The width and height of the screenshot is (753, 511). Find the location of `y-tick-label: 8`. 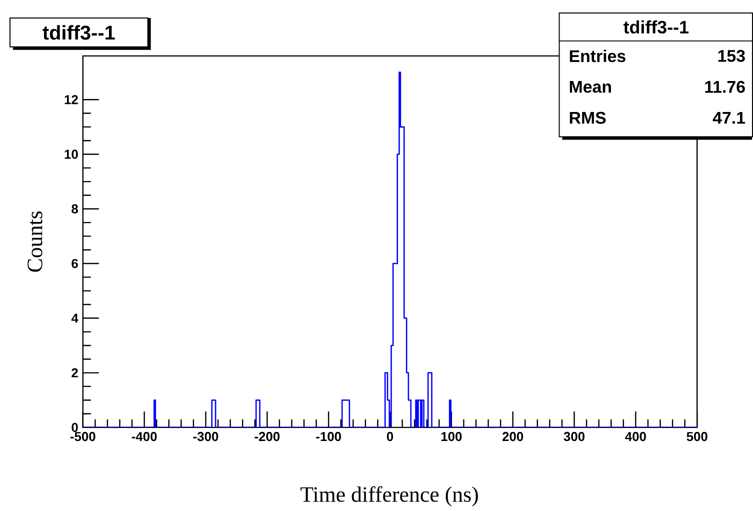

y-tick-label: 8 is located at coordinates (75, 209).